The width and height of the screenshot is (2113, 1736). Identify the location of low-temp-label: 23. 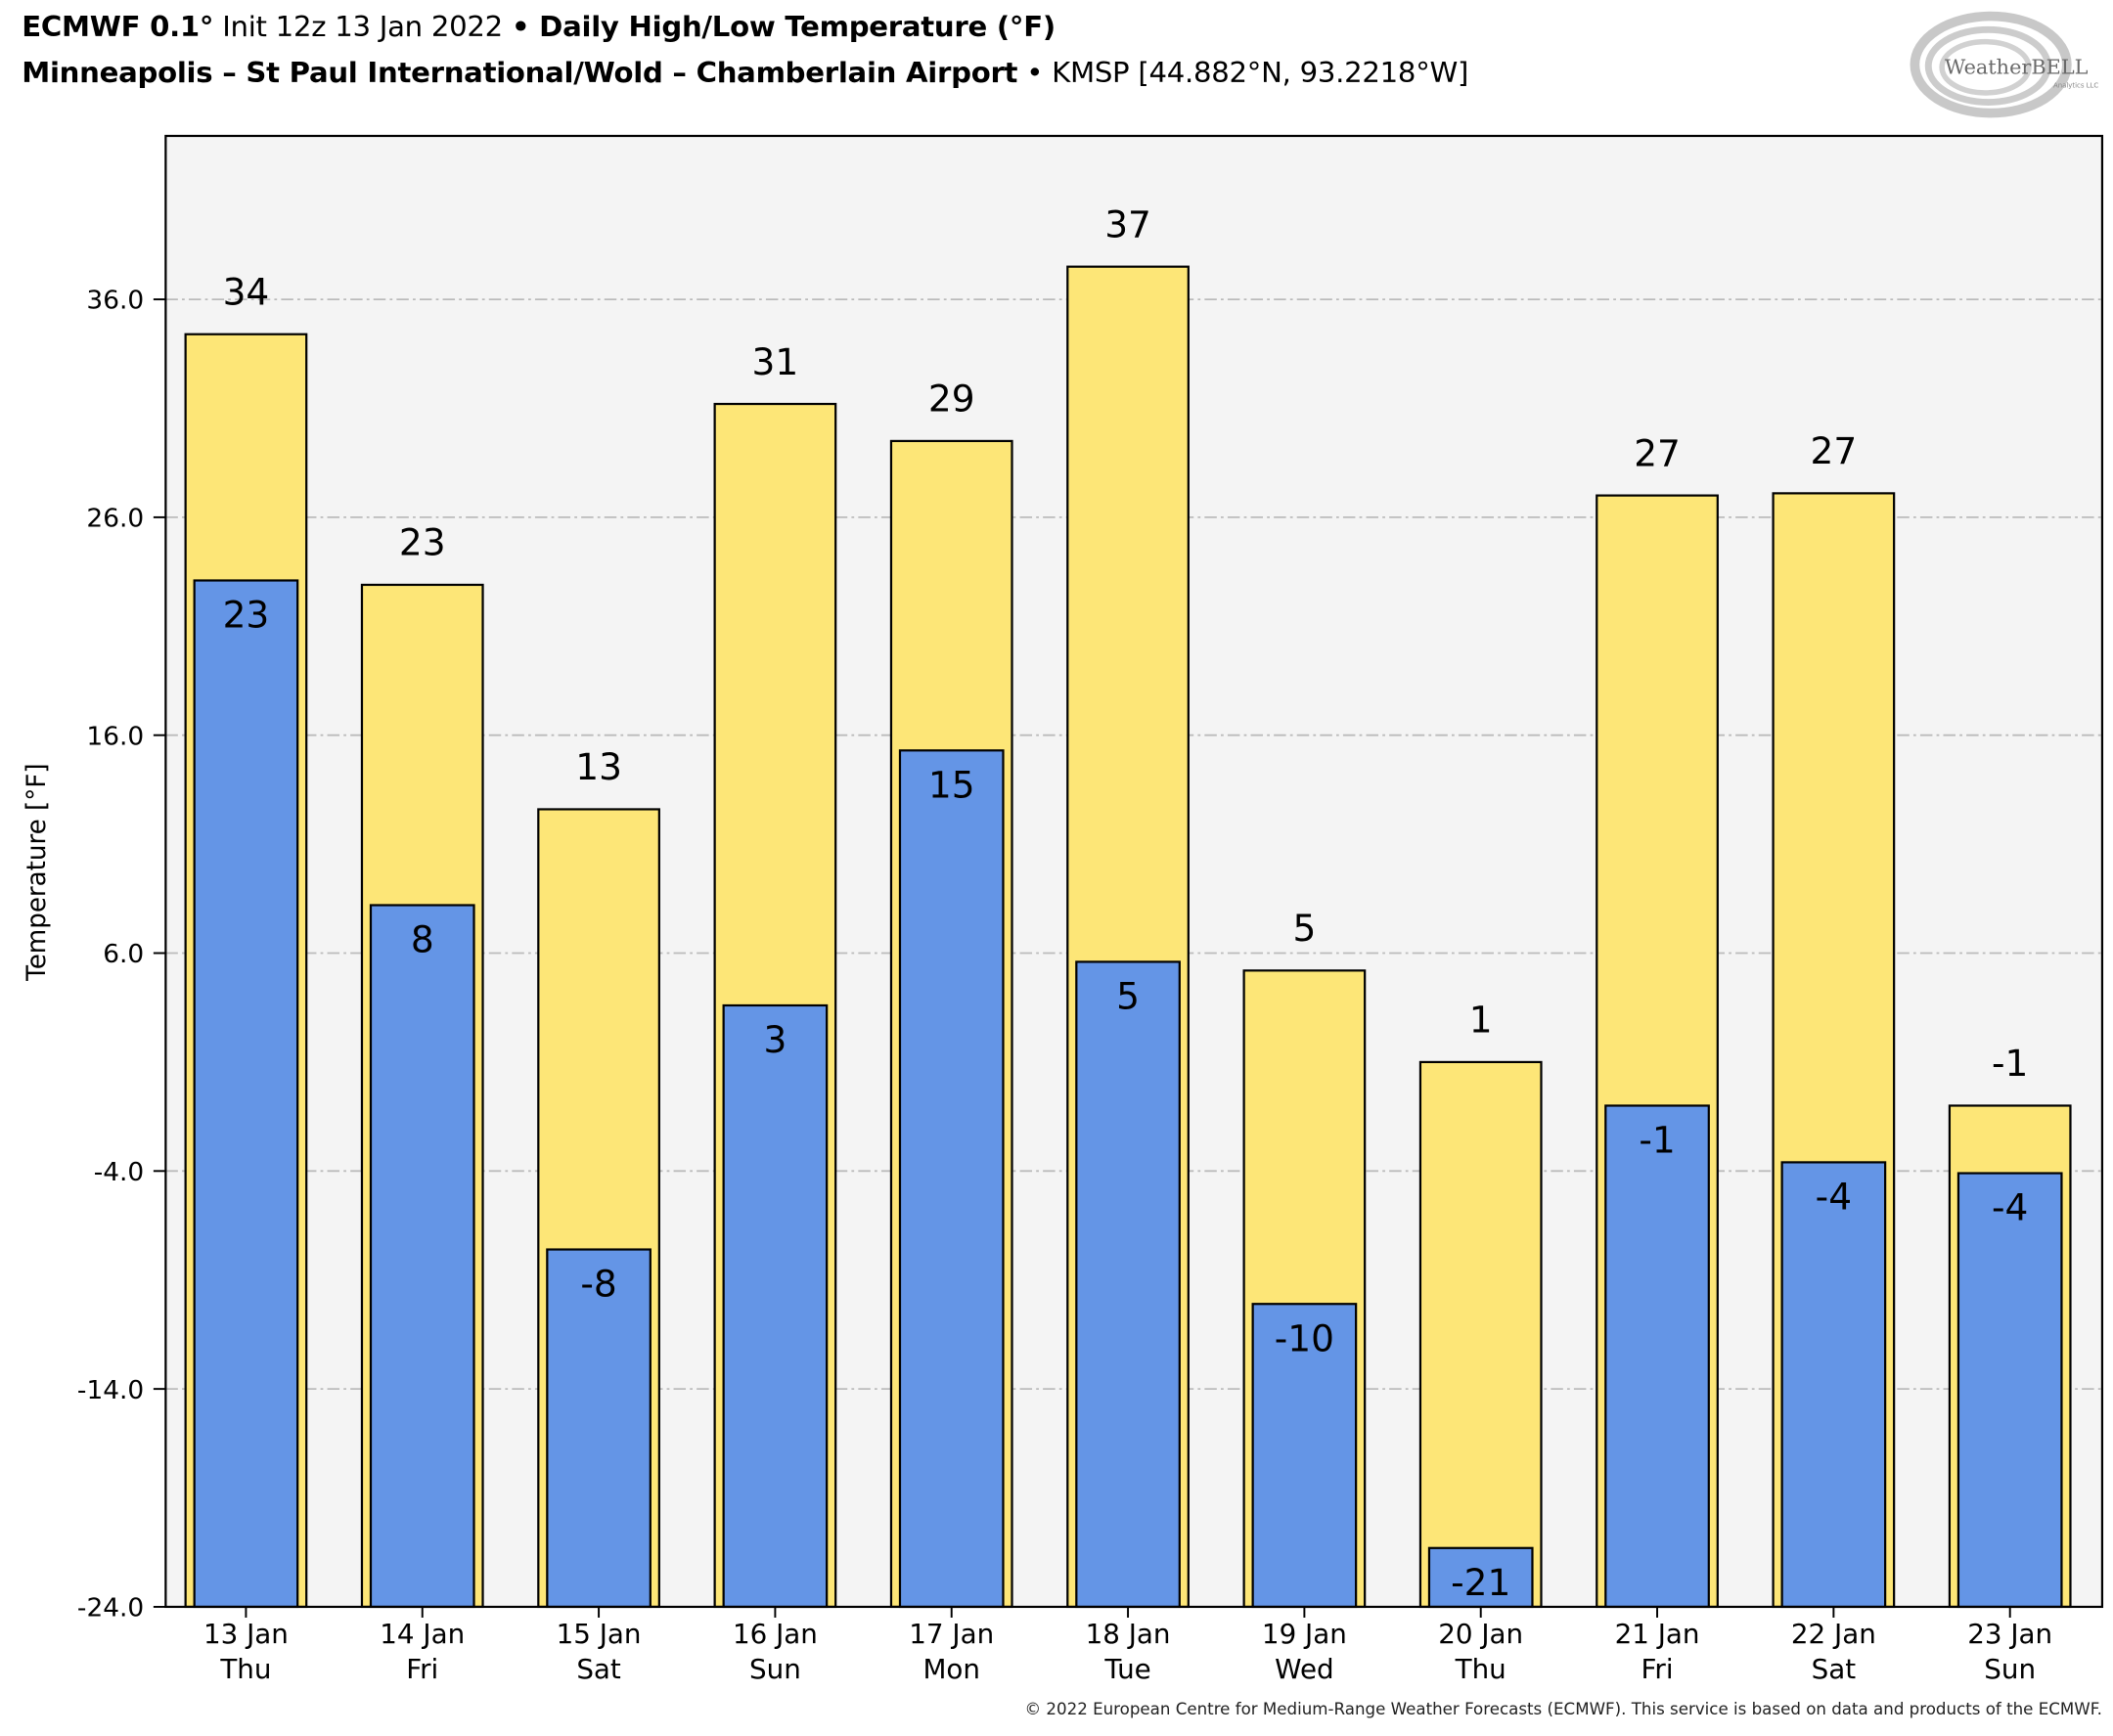
(247, 615).